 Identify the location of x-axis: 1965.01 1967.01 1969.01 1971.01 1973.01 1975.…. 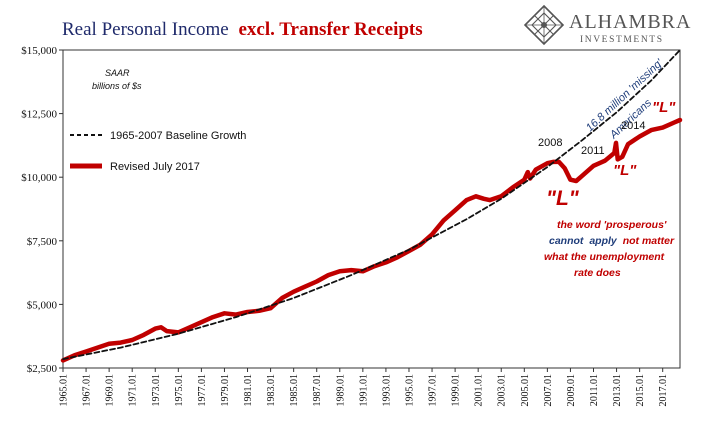
(364, 387).